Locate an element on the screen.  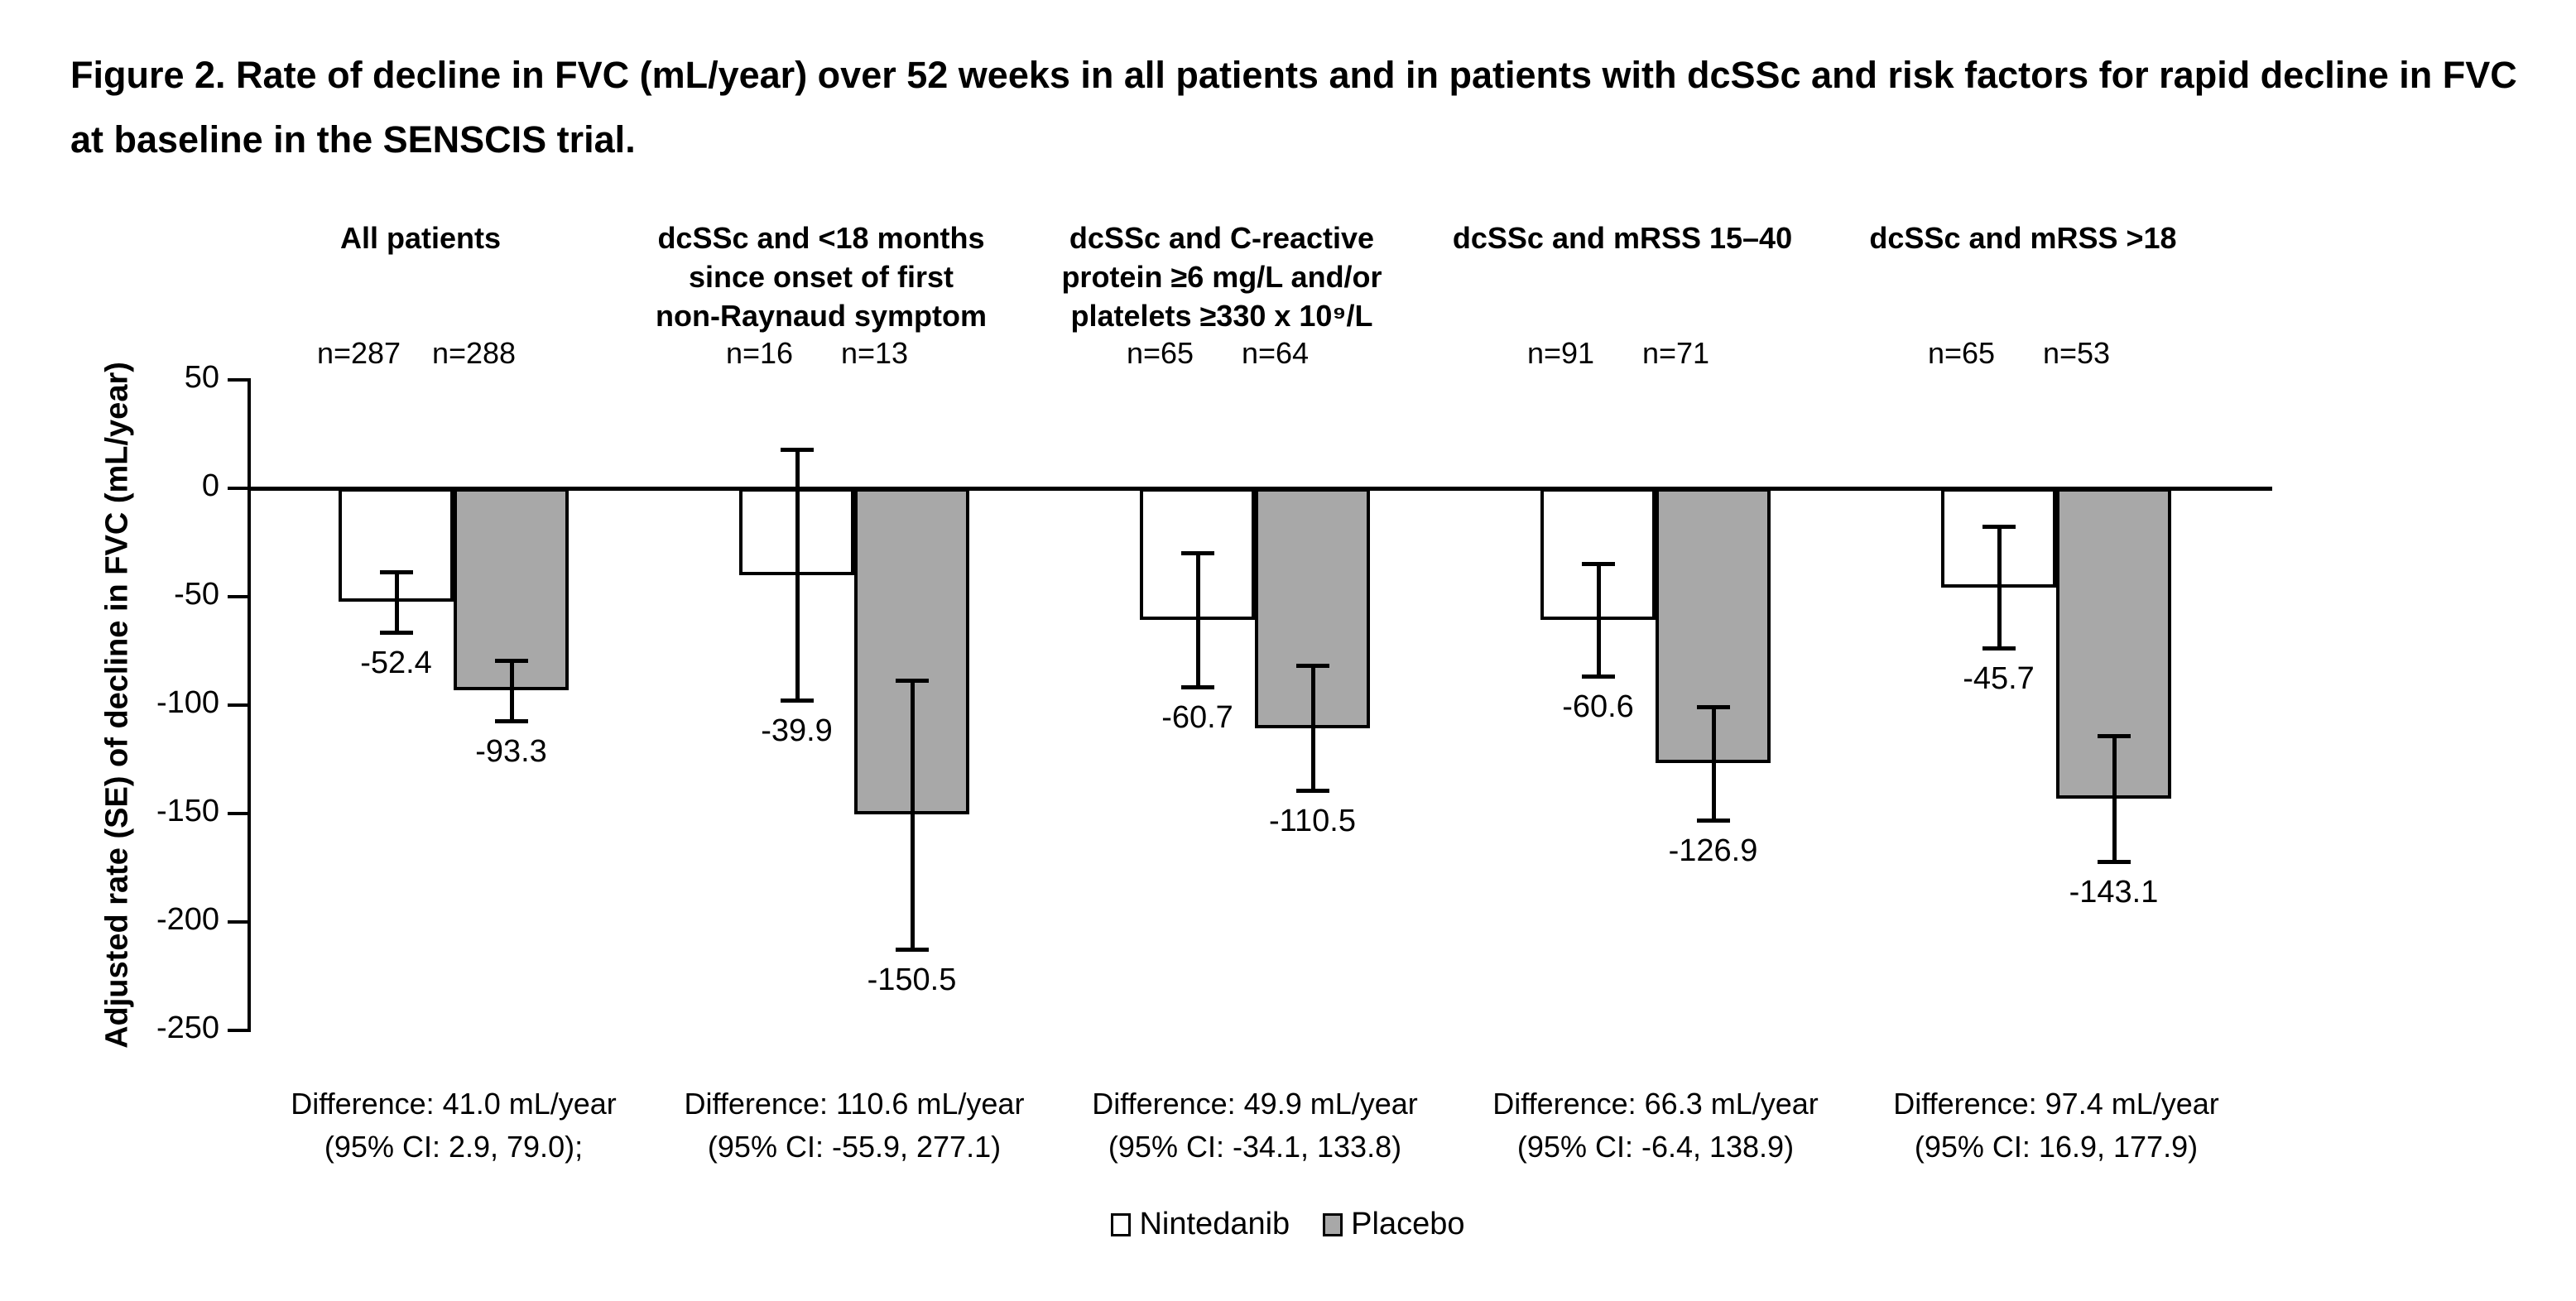
difference-line: (95% CI: -34.1, 133.8) is located at coordinates (1255, 1147).